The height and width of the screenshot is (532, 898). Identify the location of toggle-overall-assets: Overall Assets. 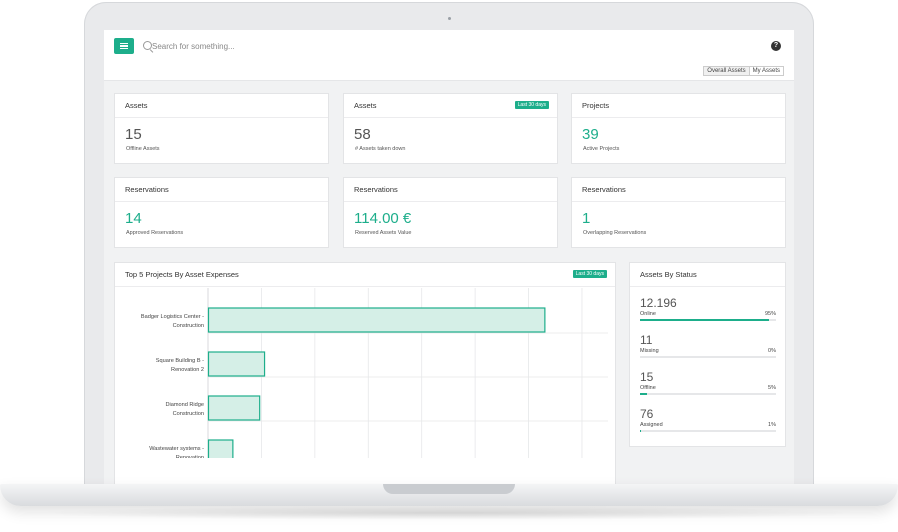
(727, 71).